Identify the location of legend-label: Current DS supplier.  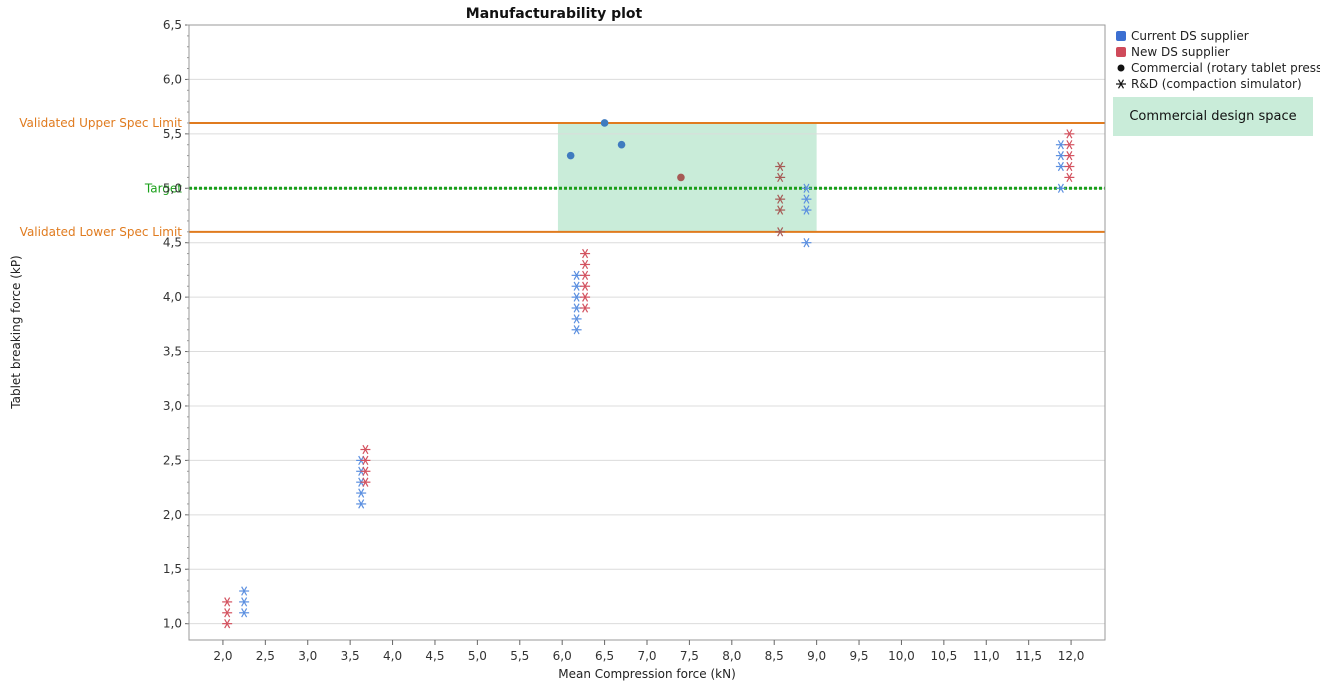
(1190, 36).